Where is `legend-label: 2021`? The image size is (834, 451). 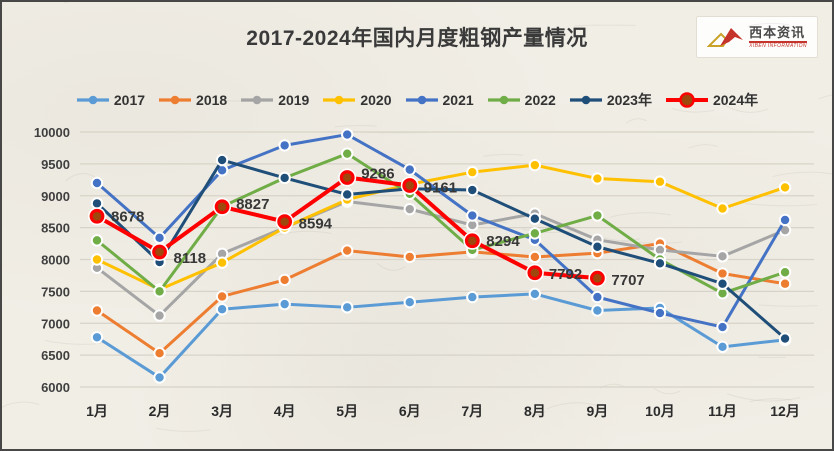
legend-label: 2021 is located at coordinates (458, 100).